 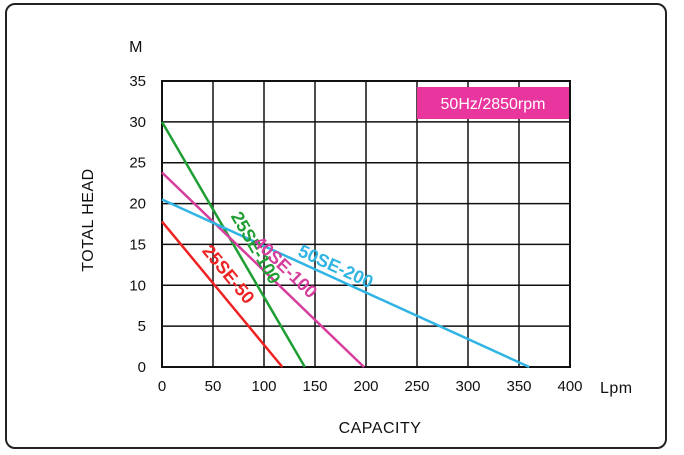 I want to click on x-tick-label: 200, so click(x=365, y=386).